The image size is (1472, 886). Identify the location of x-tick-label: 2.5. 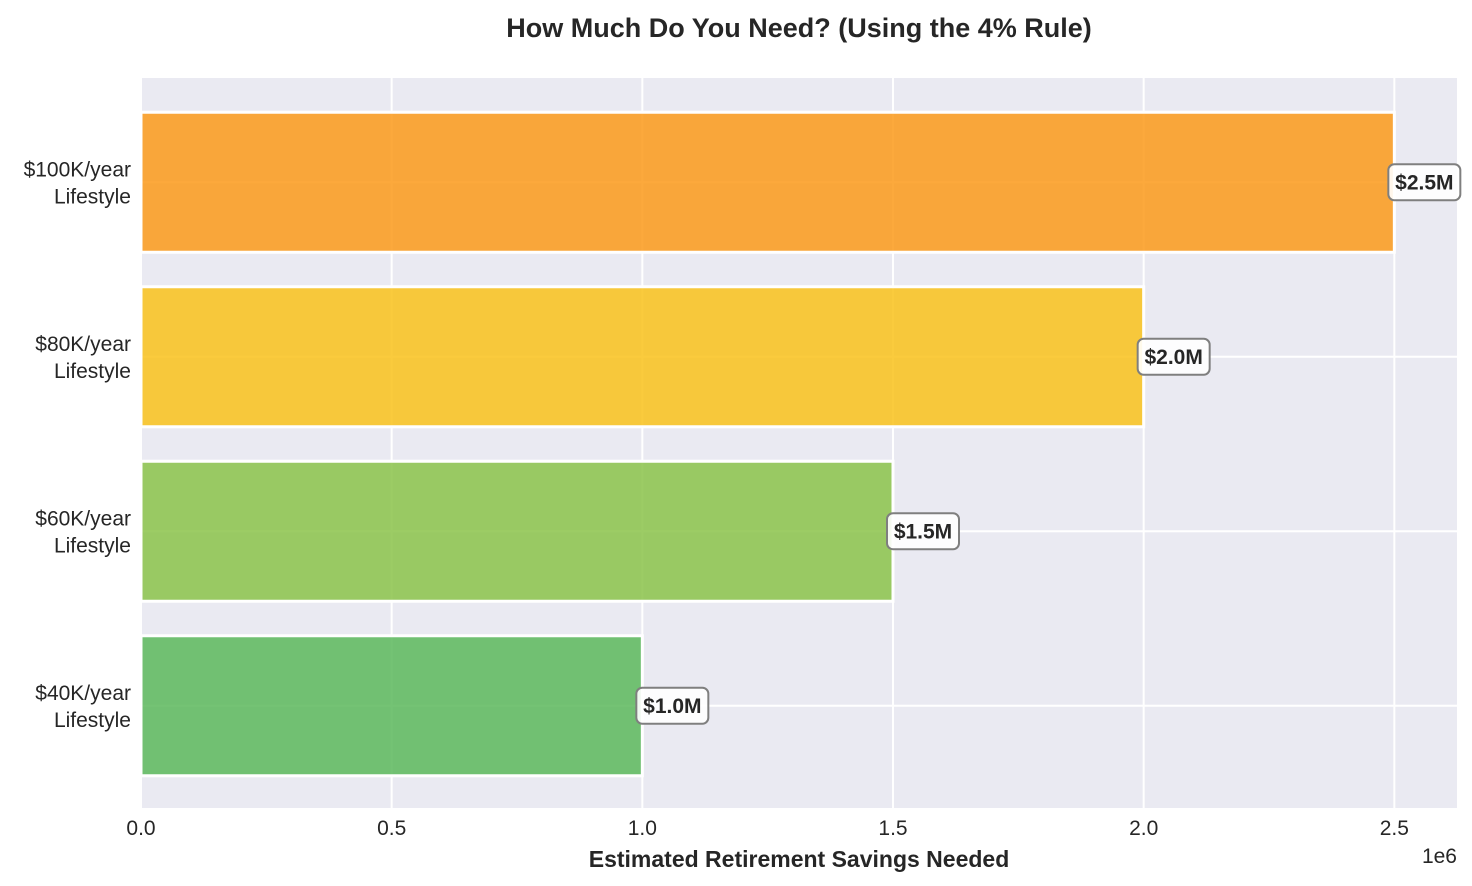
(1394, 828).